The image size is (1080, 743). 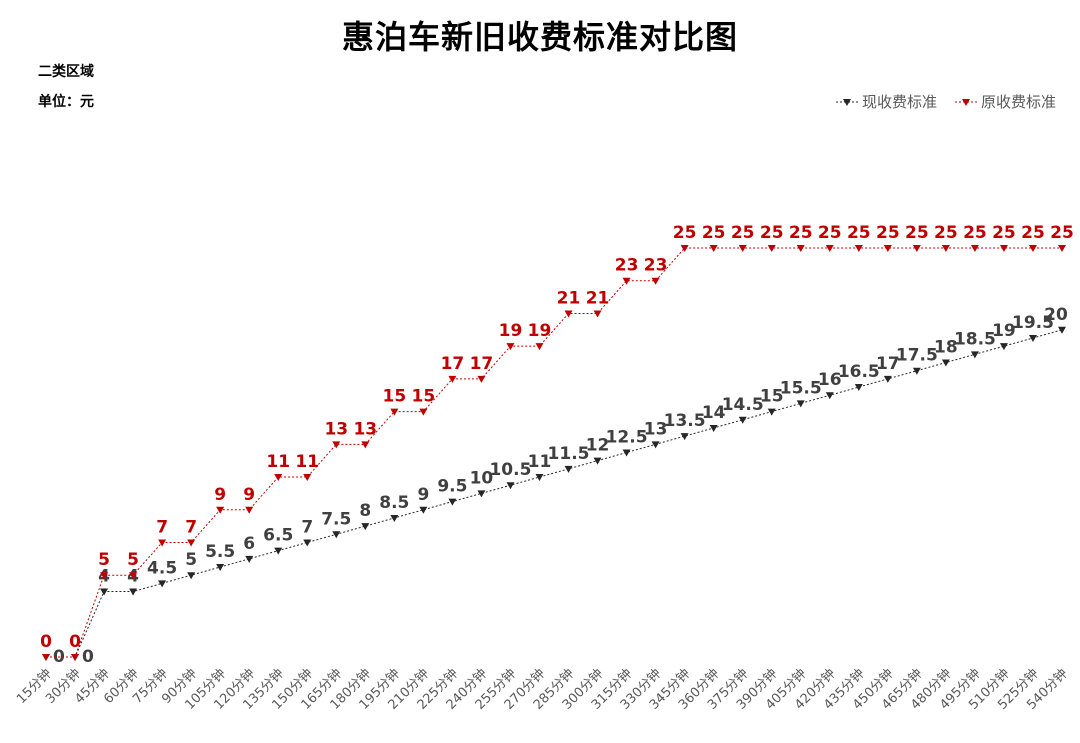 I want to click on data-label-current: 16, so click(x=830, y=380).